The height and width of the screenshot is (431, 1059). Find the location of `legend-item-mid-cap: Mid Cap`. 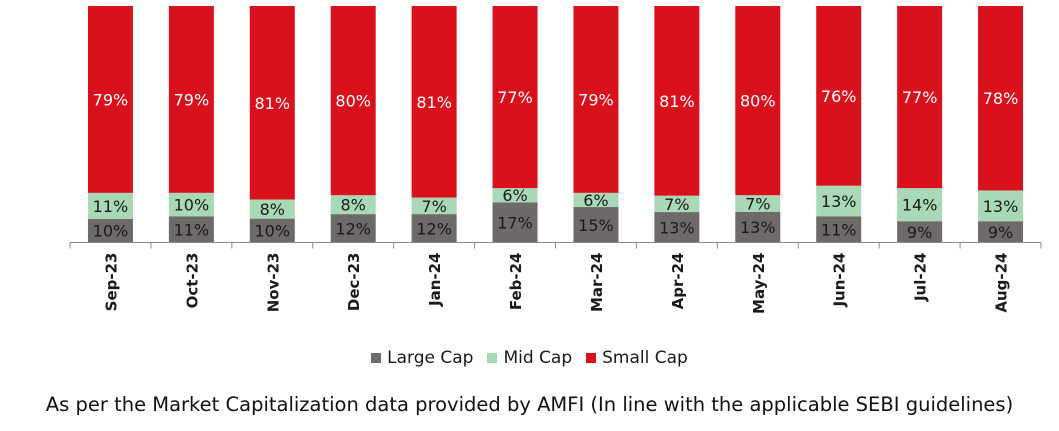

legend-item-mid-cap: Mid Cap is located at coordinates (529, 358).